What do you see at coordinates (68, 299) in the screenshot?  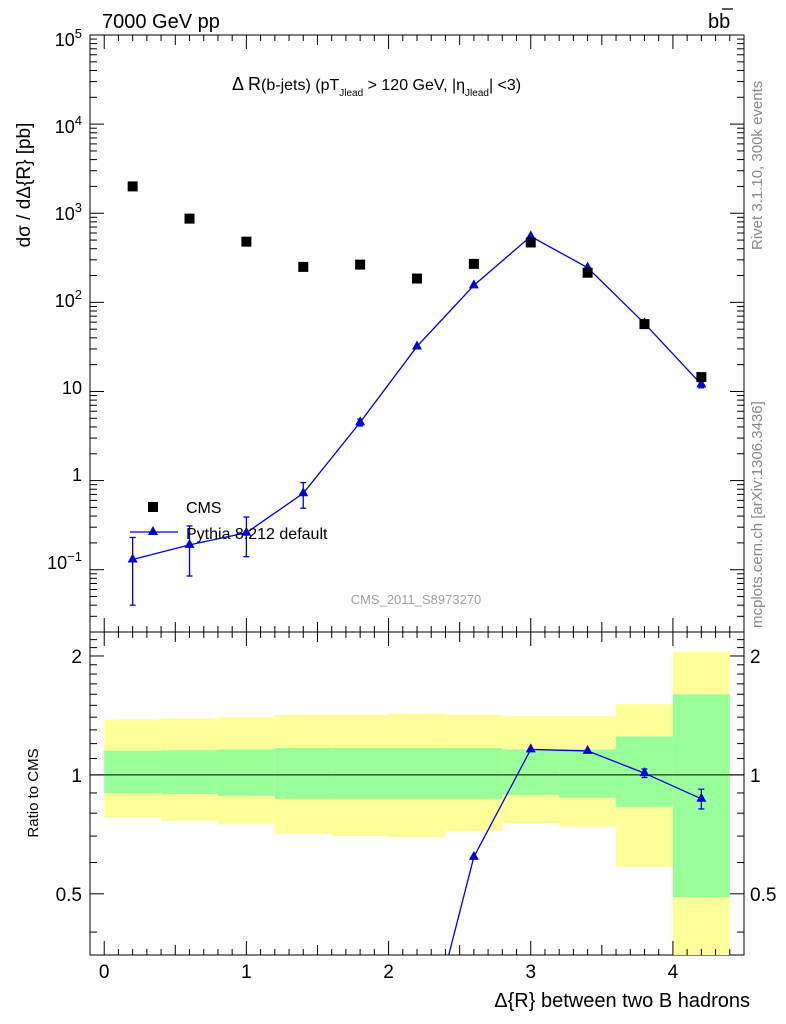 I see `y-tick-label-1e2: 10²` at bounding box center [68, 299].